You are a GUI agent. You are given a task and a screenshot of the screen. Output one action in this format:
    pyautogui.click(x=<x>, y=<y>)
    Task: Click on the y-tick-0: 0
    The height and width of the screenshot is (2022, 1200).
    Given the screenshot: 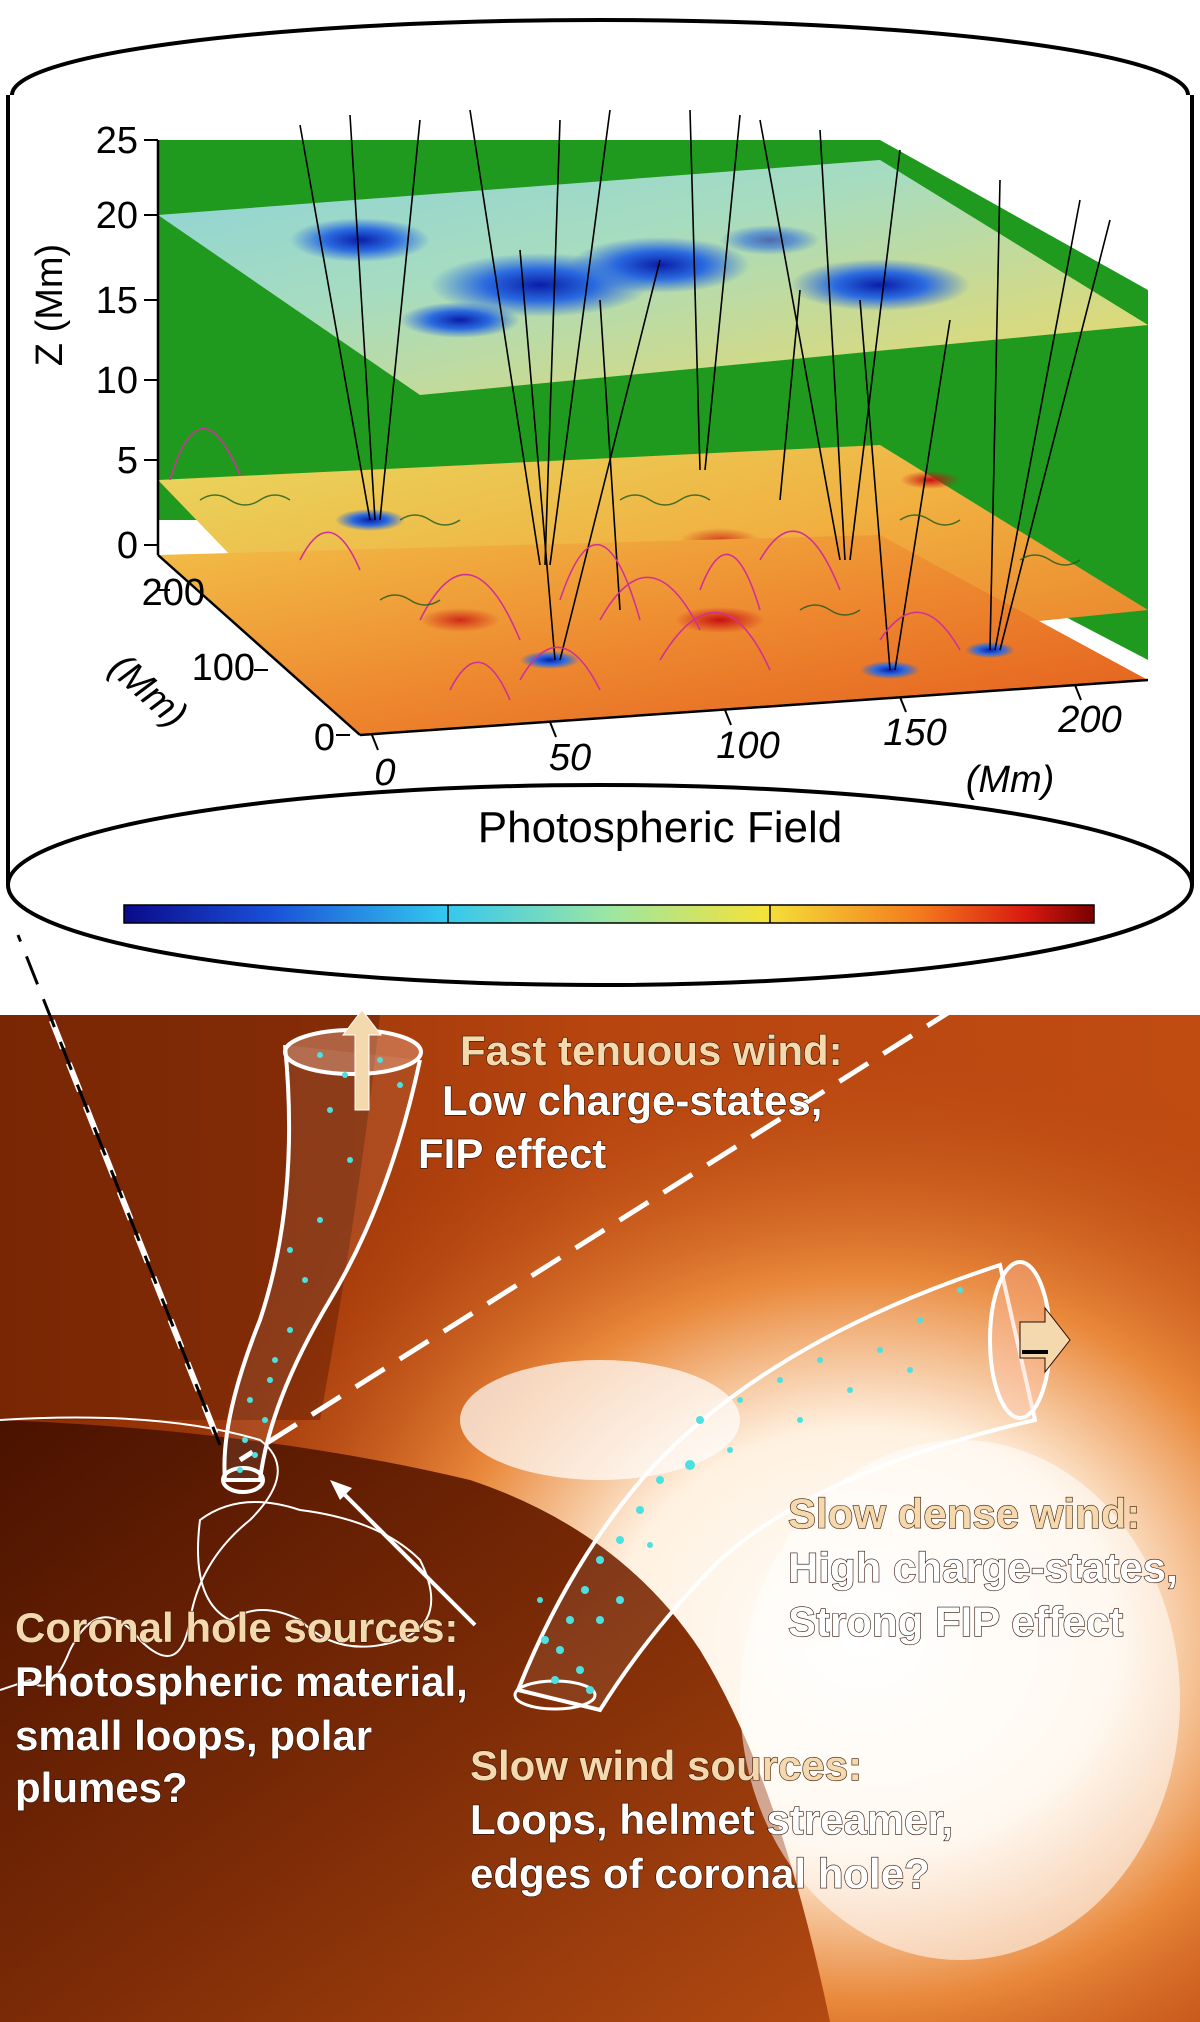 What is the action you would take?
    pyautogui.click(x=324, y=738)
    